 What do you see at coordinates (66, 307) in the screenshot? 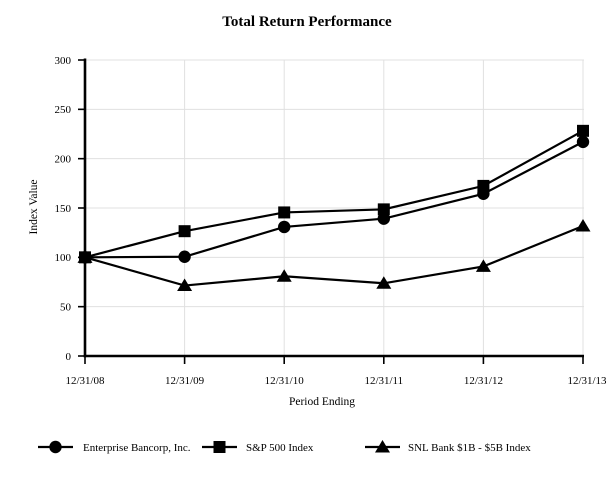
I see `y-tick-label-50: 50` at bounding box center [66, 307].